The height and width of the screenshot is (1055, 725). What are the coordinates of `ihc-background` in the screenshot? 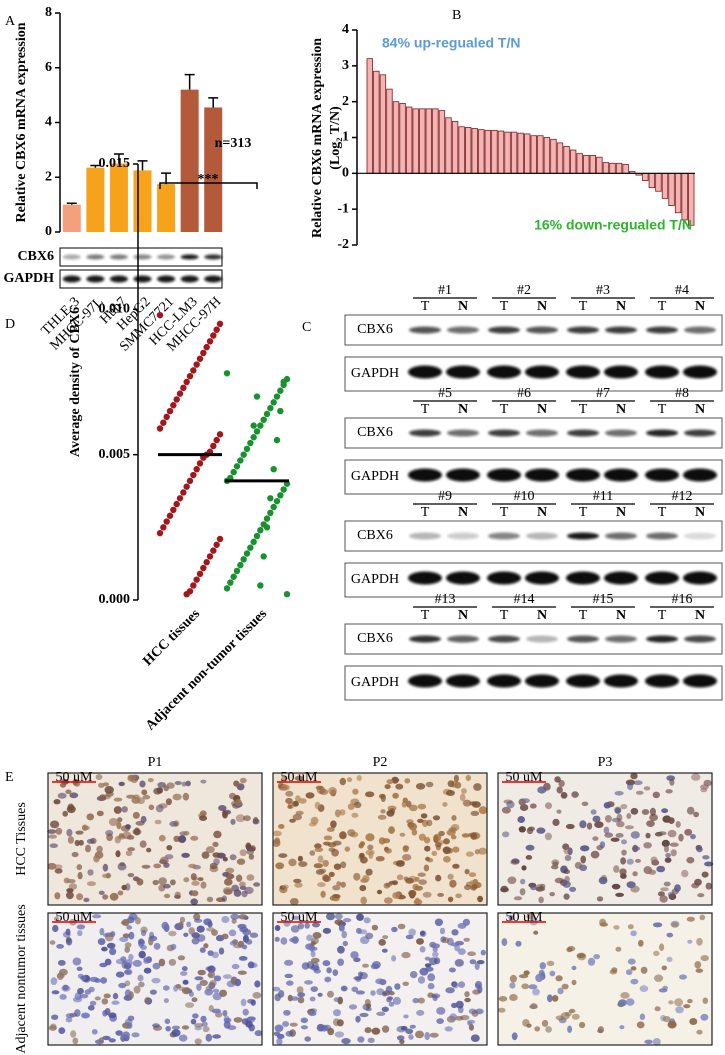 It's located at (605, 979).